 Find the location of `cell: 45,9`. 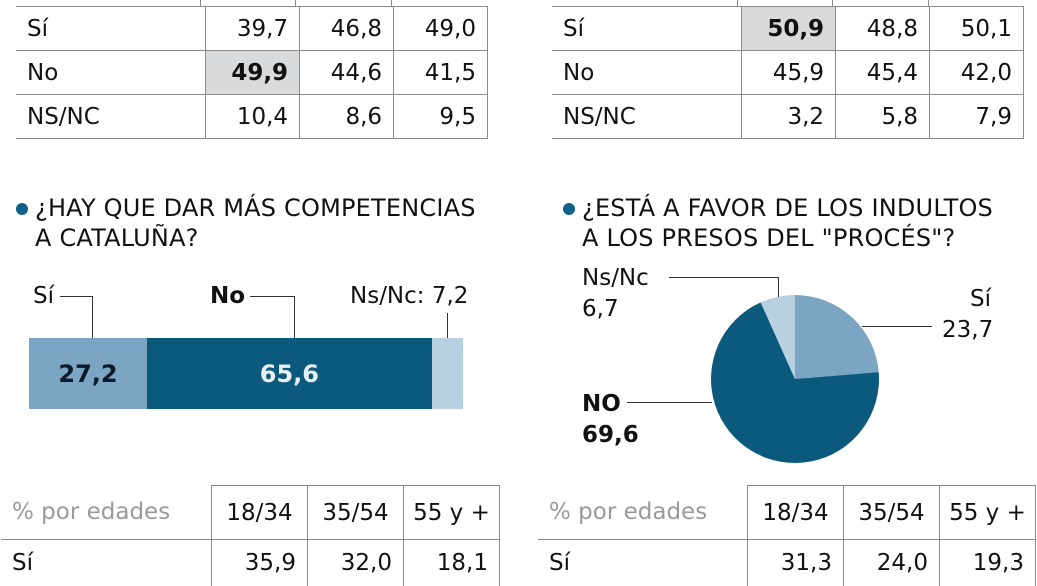

cell: 45,9 is located at coordinates (788, 73).